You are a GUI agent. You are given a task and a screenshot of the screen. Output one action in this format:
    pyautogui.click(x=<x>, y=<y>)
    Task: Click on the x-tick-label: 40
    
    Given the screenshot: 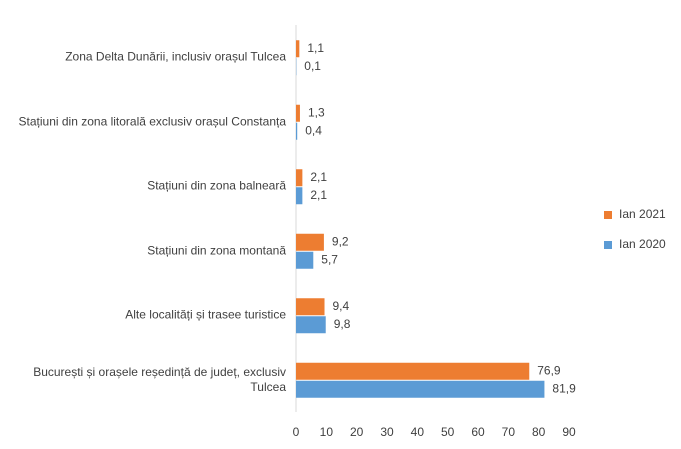 What is the action you would take?
    pyautogui.click(x=418, y=432)
    